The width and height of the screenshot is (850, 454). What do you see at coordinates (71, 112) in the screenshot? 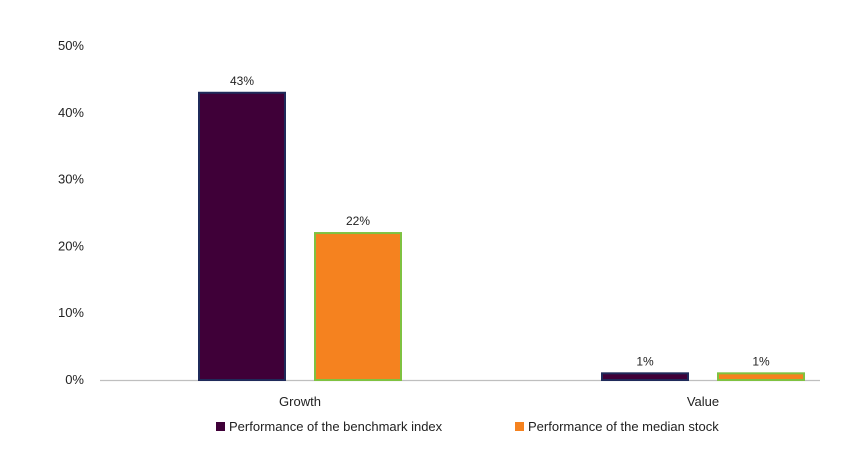
I see `y-tick-label: 40%` at bounding box center [71, 112].